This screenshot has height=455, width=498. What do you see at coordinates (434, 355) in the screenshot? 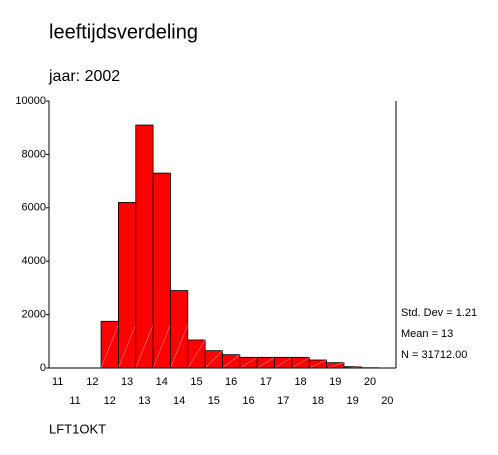
I see `stat-label: N = 31712.00` at bounding box center [434, 355].